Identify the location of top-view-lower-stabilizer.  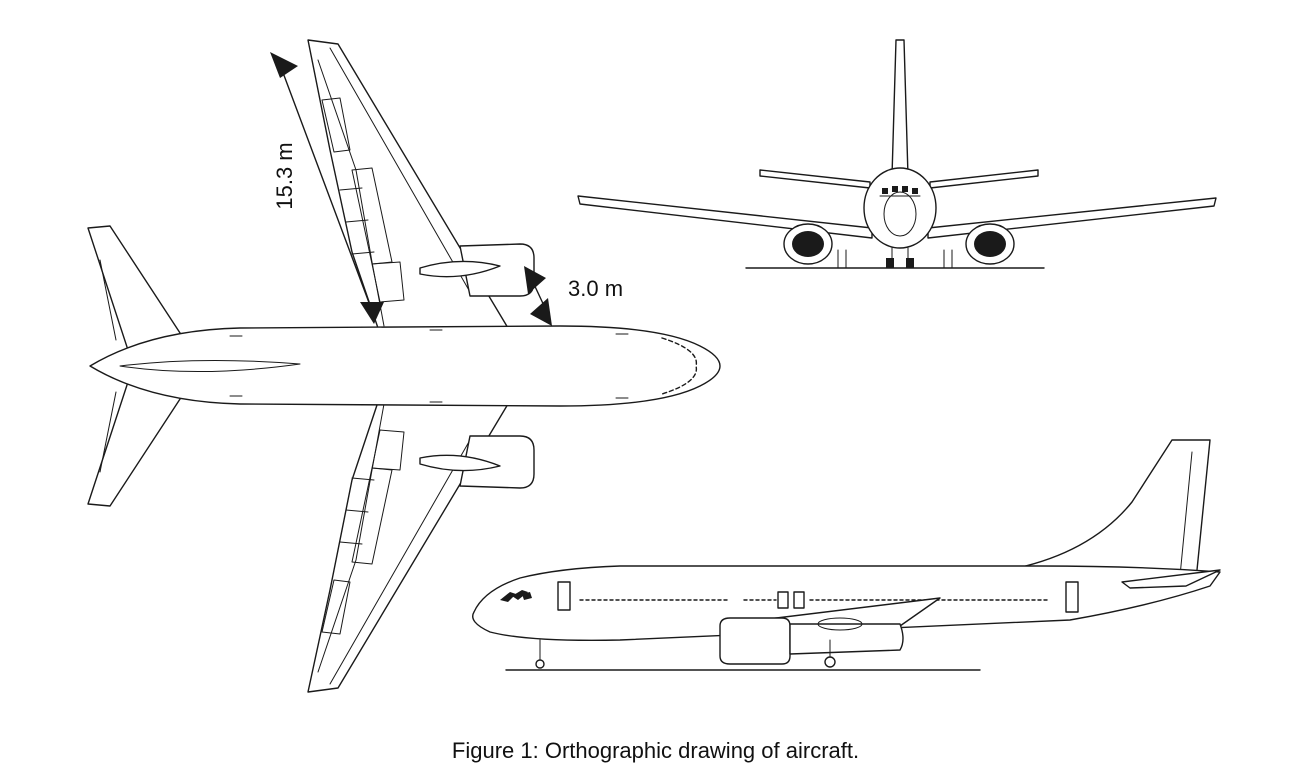
(135, 444).